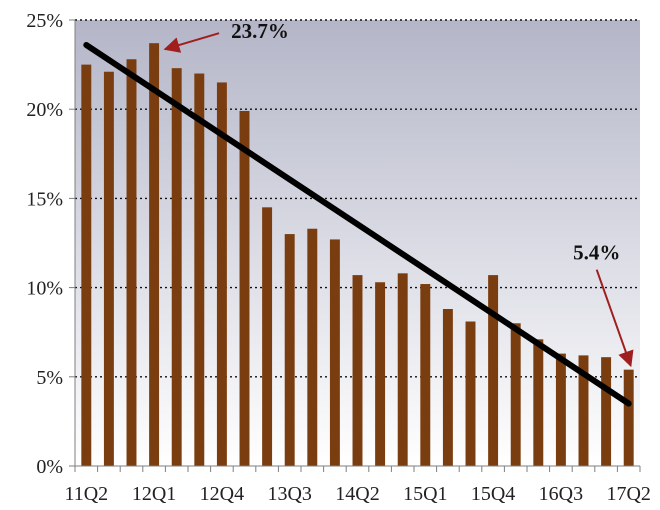 The height and width of the screenshot is (510, 660). Describe the element at coordinates (260, 31) in the screenshot. I see `annotation-label: 23.7%` at that location.